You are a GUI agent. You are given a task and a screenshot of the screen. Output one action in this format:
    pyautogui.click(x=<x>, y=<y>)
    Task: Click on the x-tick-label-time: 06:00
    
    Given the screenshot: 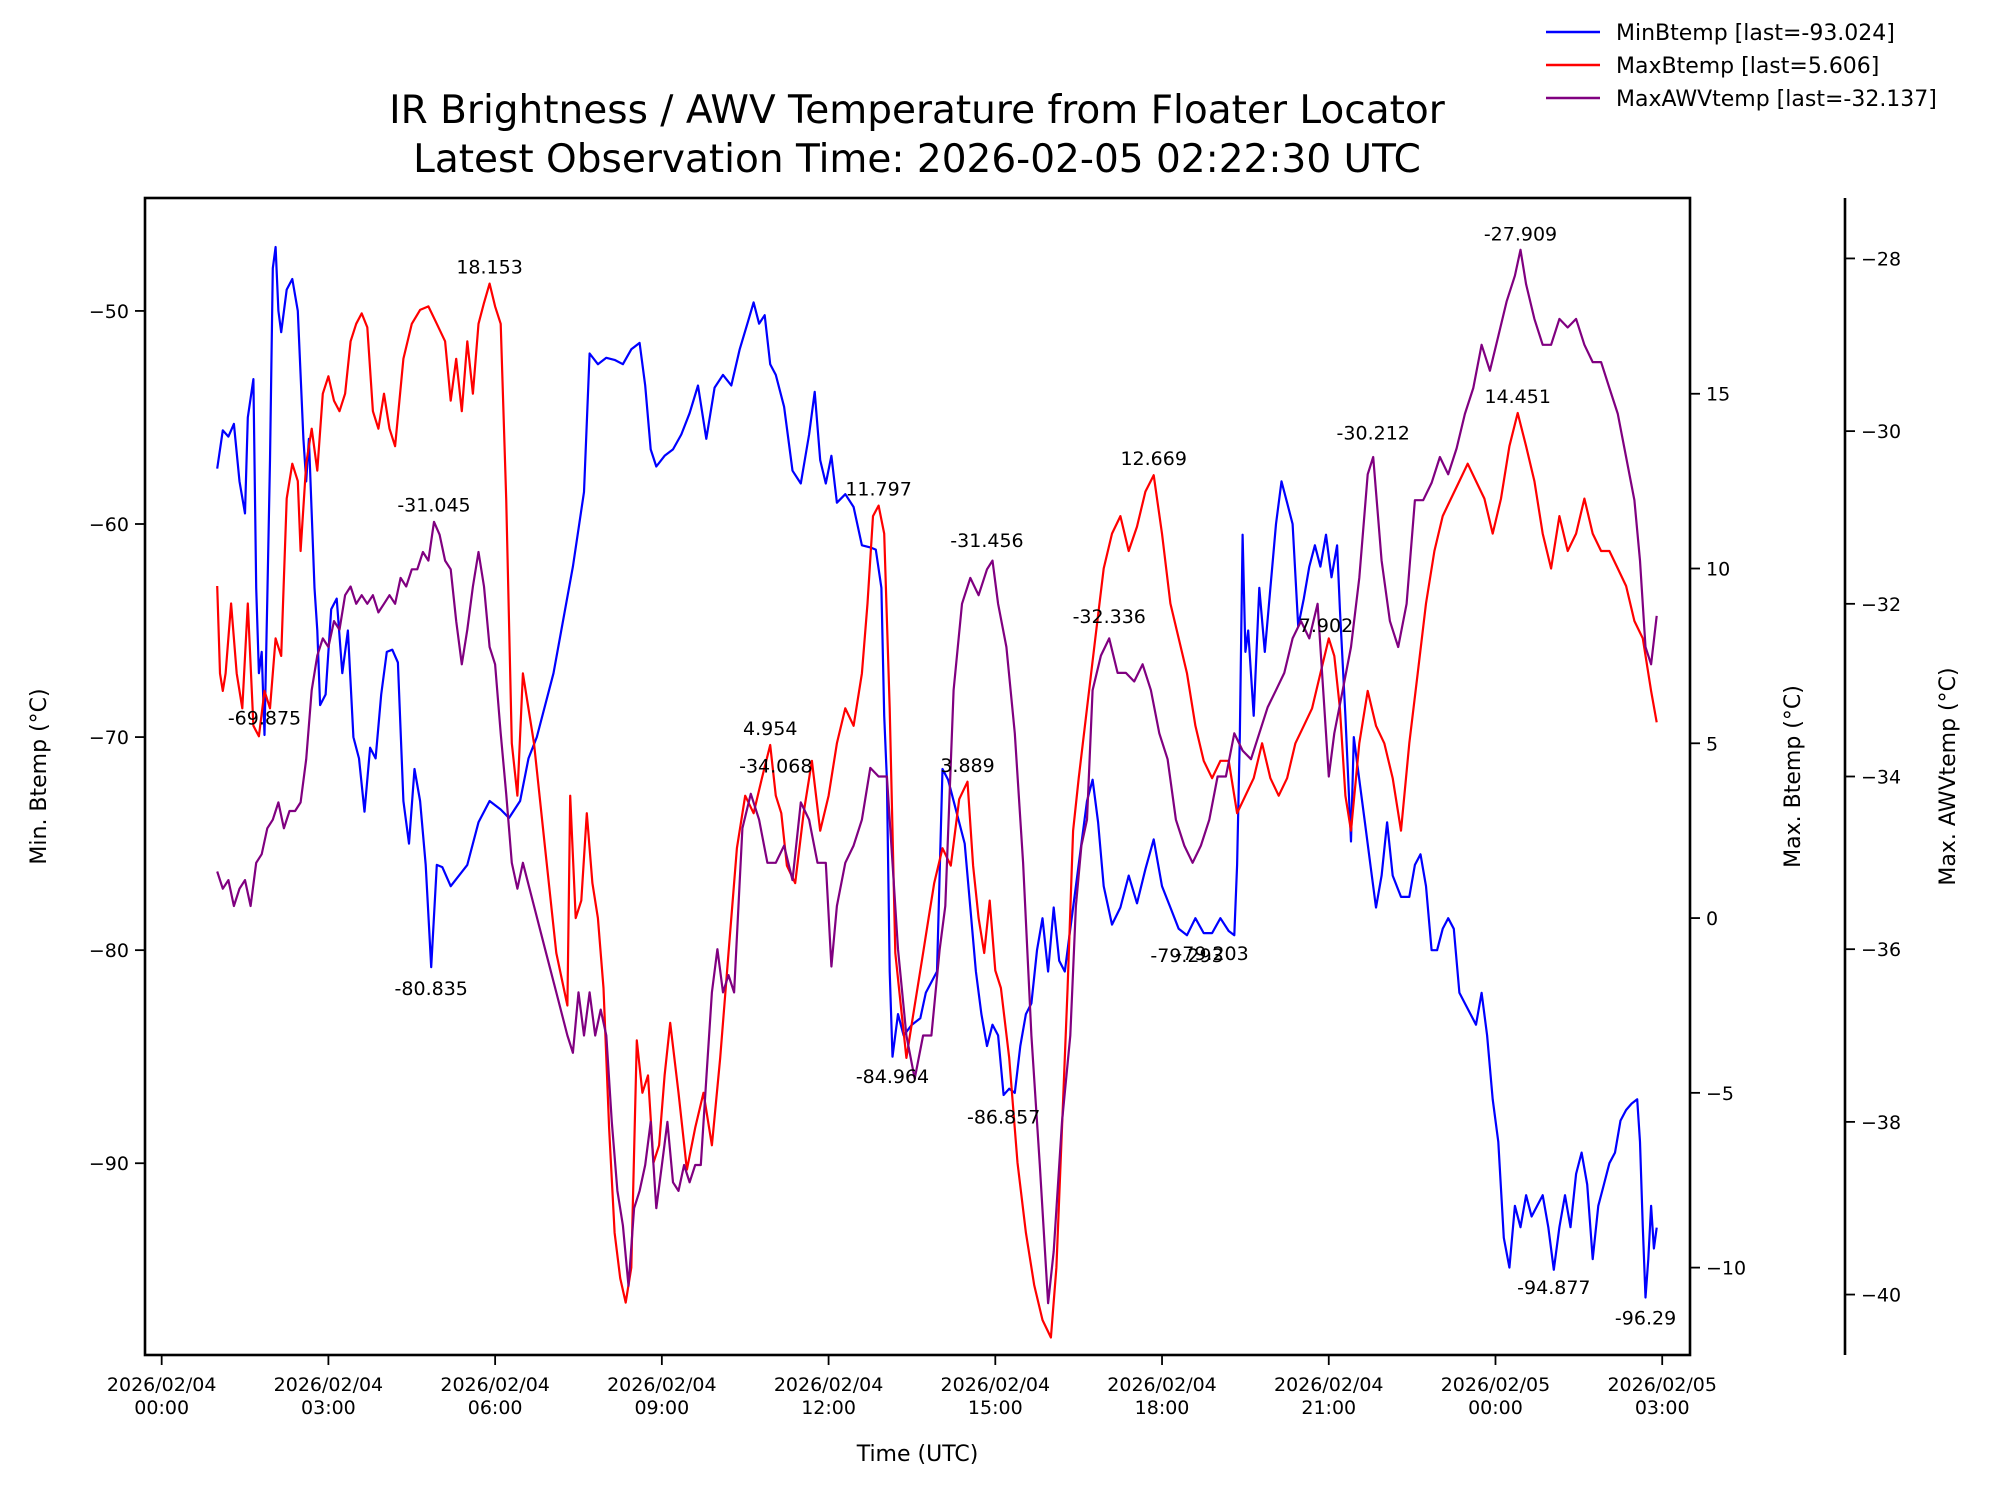 What is the action you would take?
    pyautogui.click(x=495, y=1408)
    